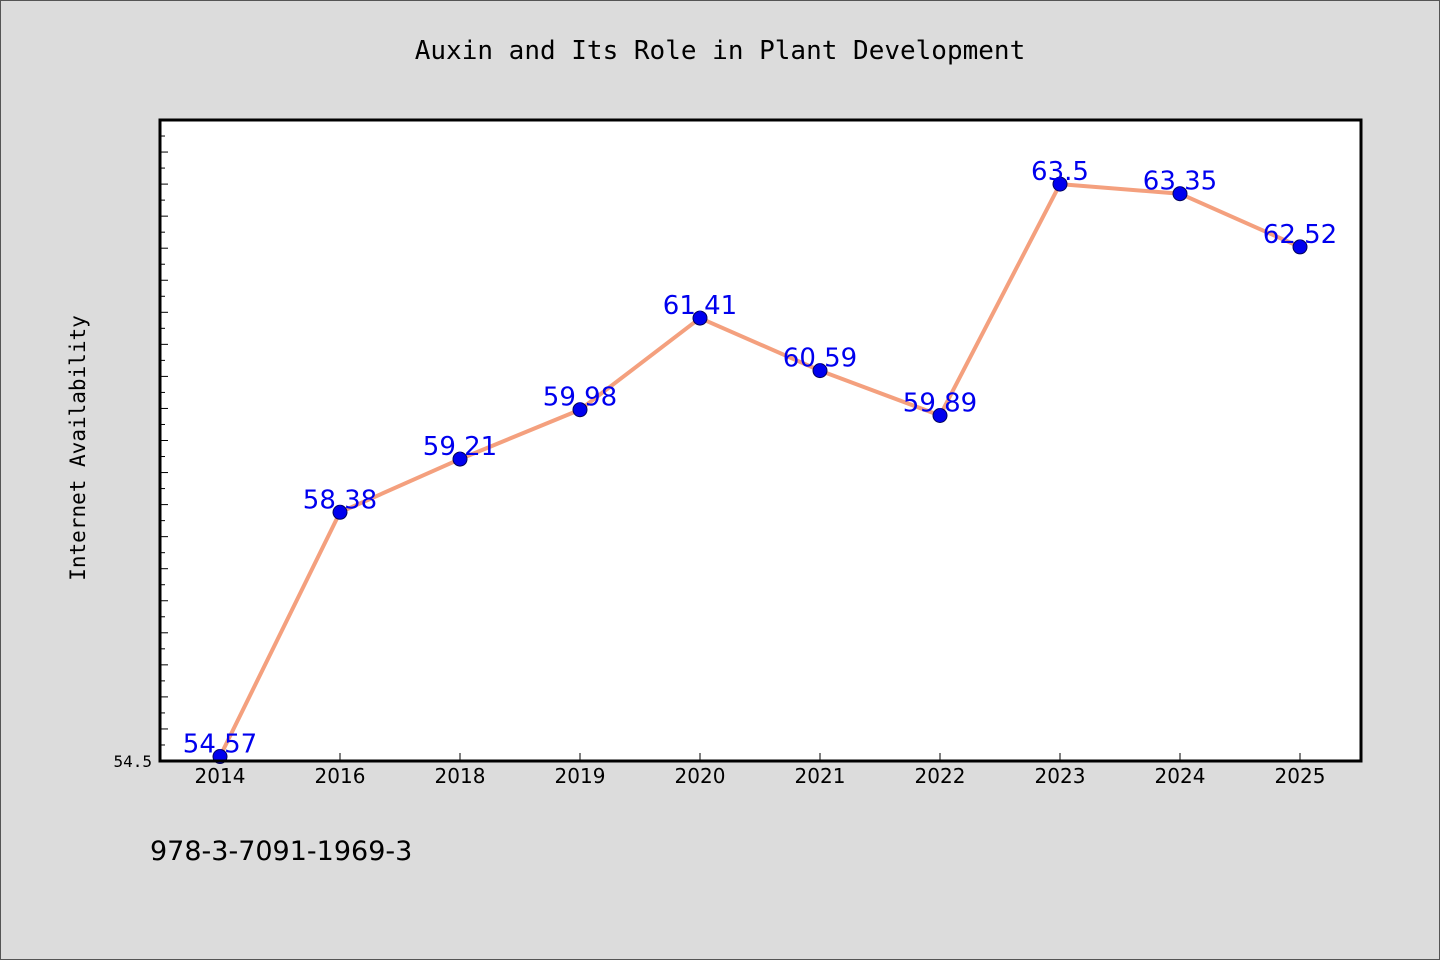 This screenshot has width=1440, height=960. What do you see at coordinates (340, 500) in the screenshot?
I see `data-label: 58.38` at bounding box center [340, 500].